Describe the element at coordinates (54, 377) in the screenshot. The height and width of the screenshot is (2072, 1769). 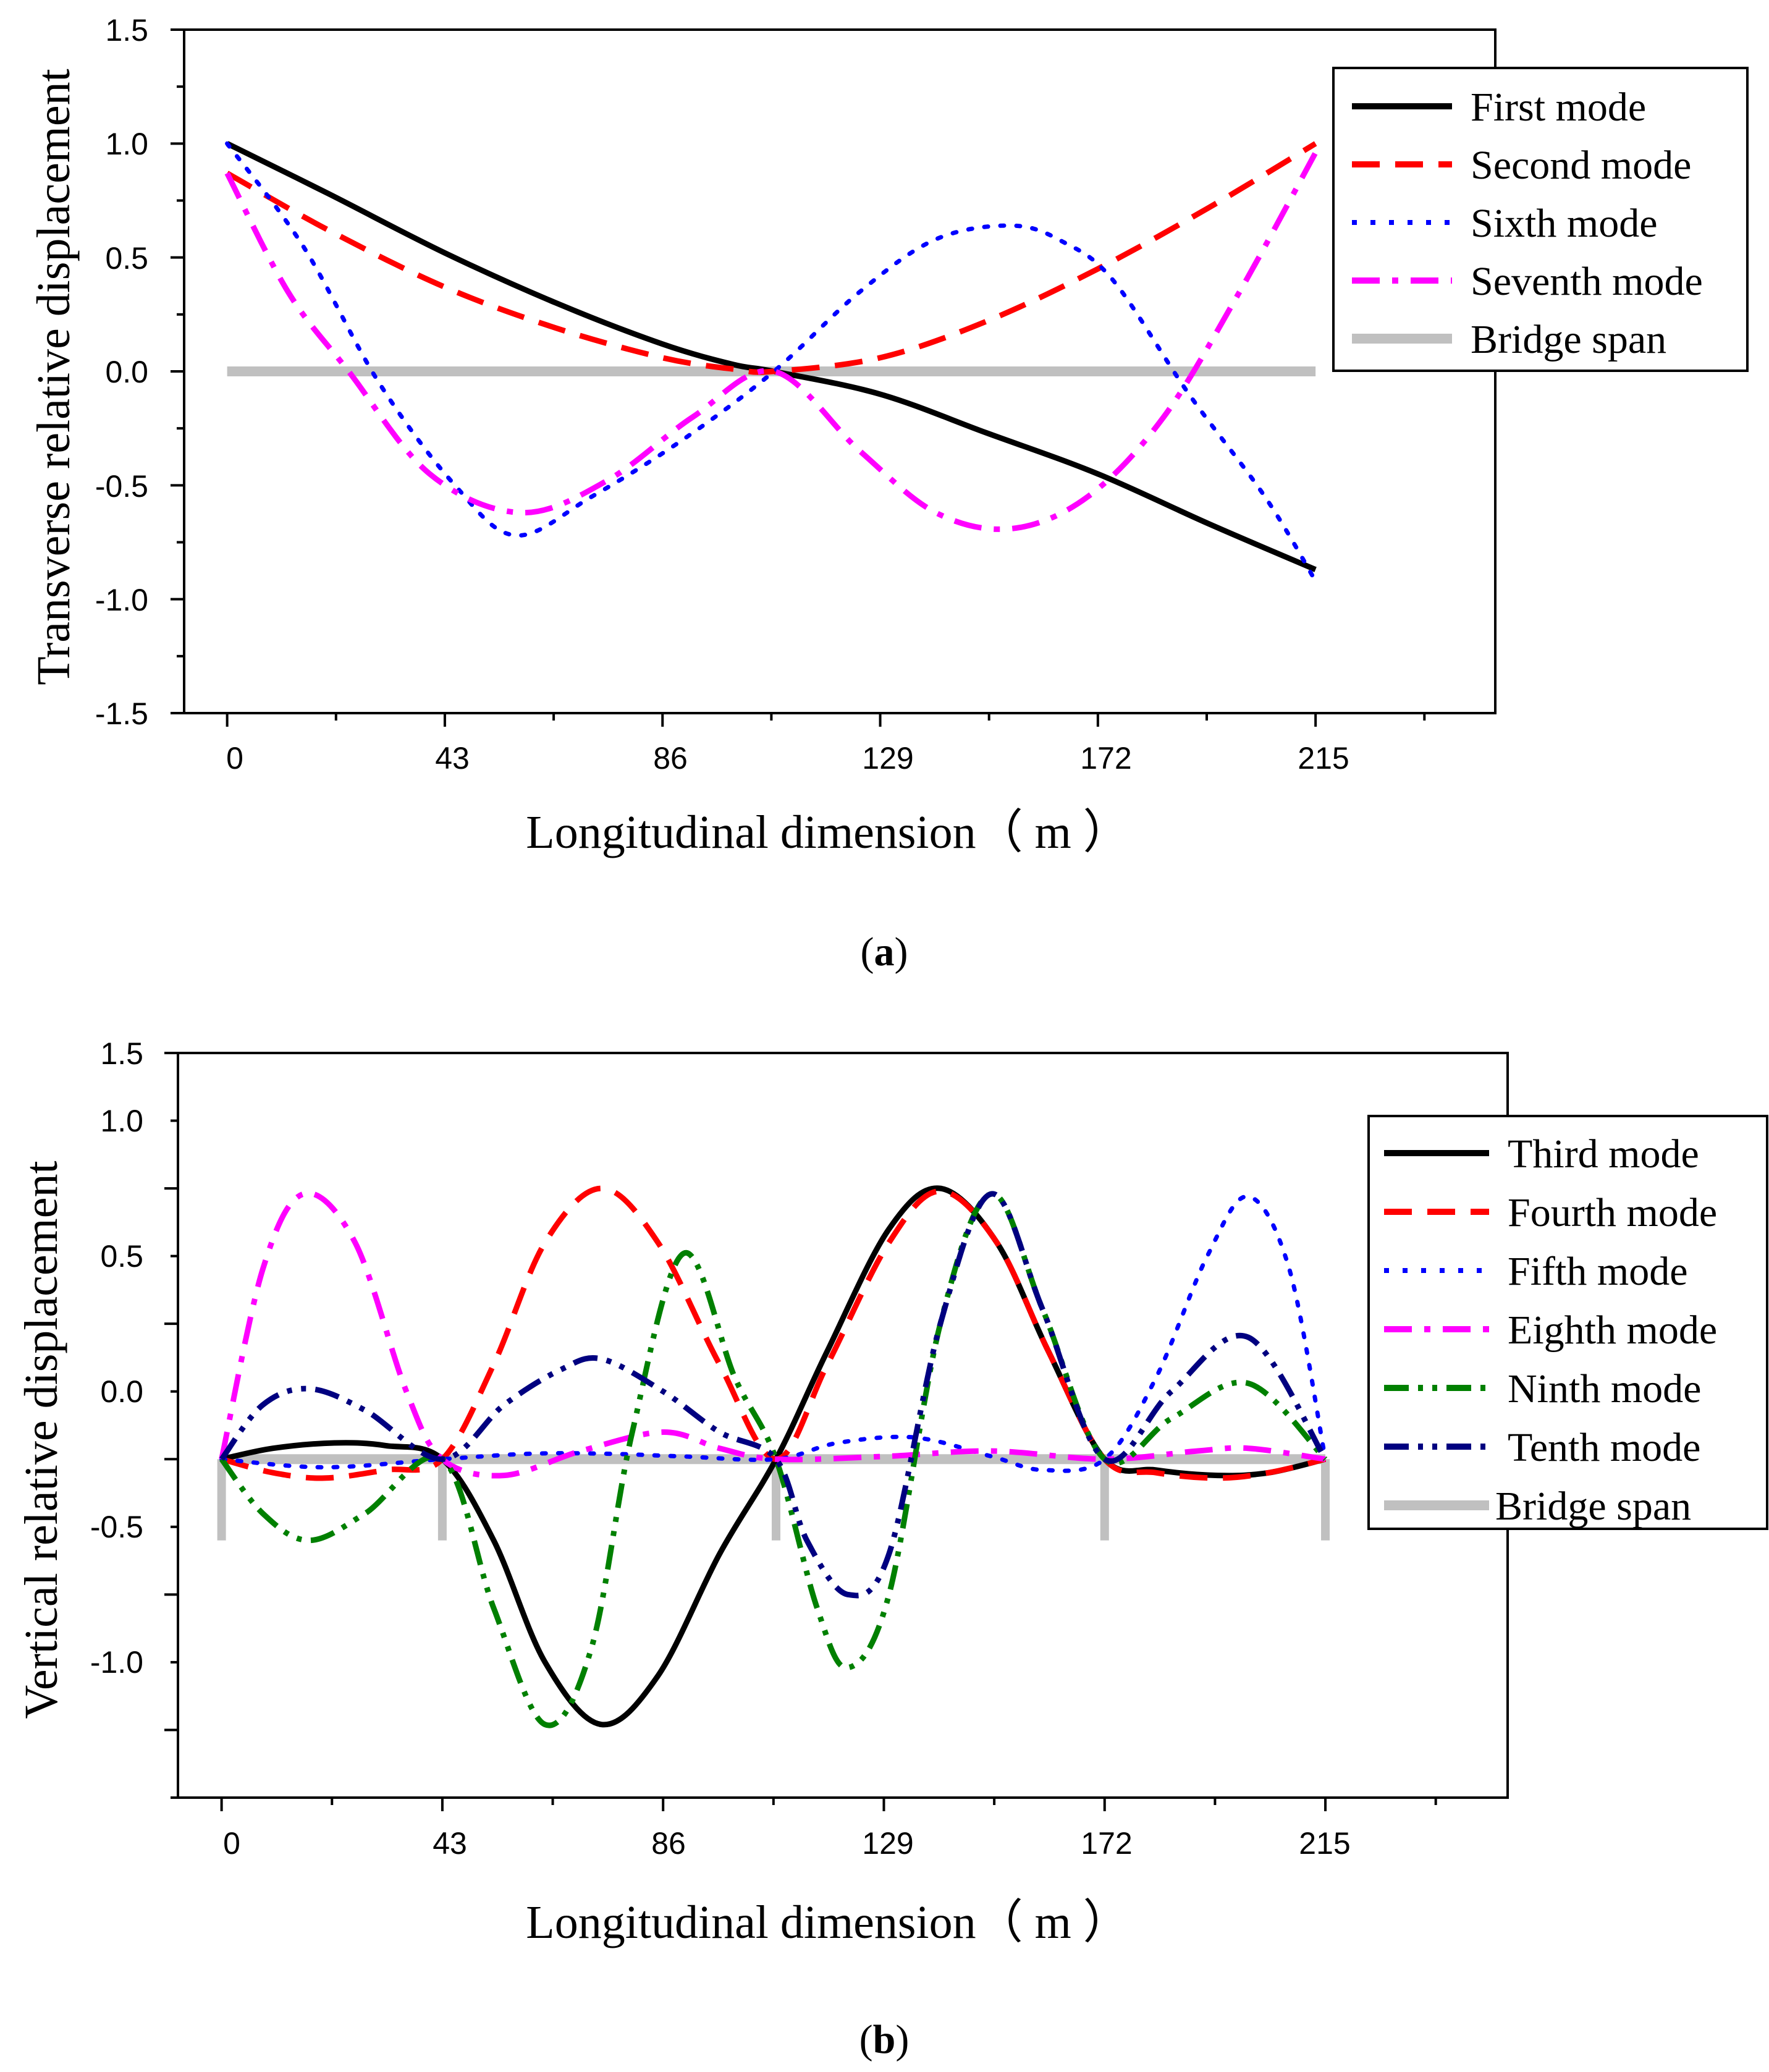
I see `panel-a-y-axis-title: Transverse relative displacement` at that location.